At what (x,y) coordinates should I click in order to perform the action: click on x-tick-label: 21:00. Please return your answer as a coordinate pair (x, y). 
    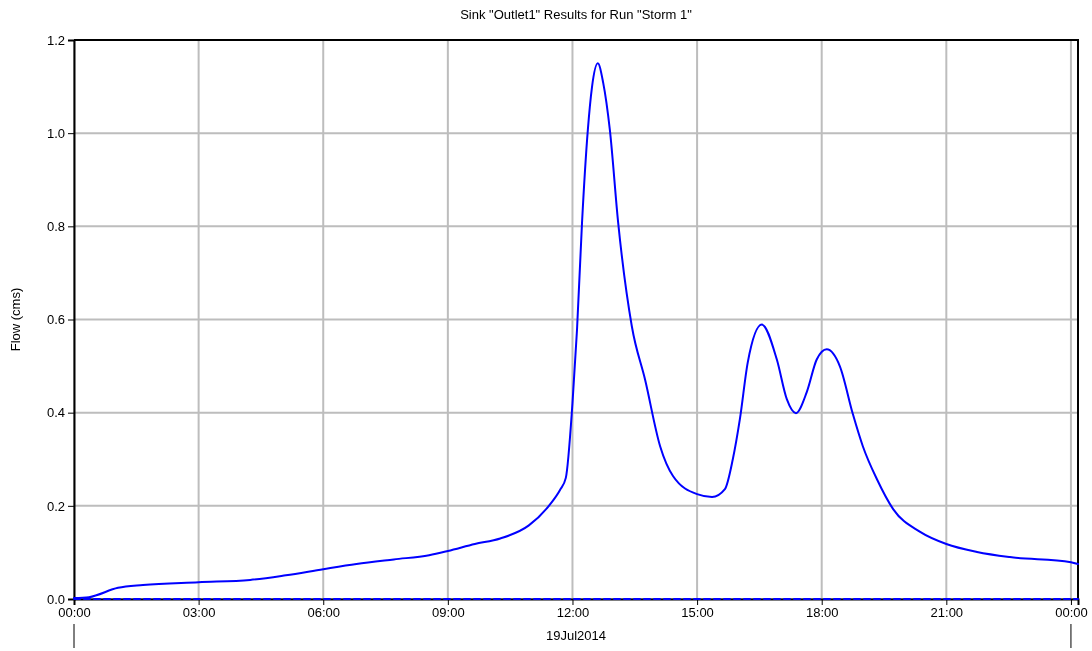
    Looking at the image, I should click on (947, 613).